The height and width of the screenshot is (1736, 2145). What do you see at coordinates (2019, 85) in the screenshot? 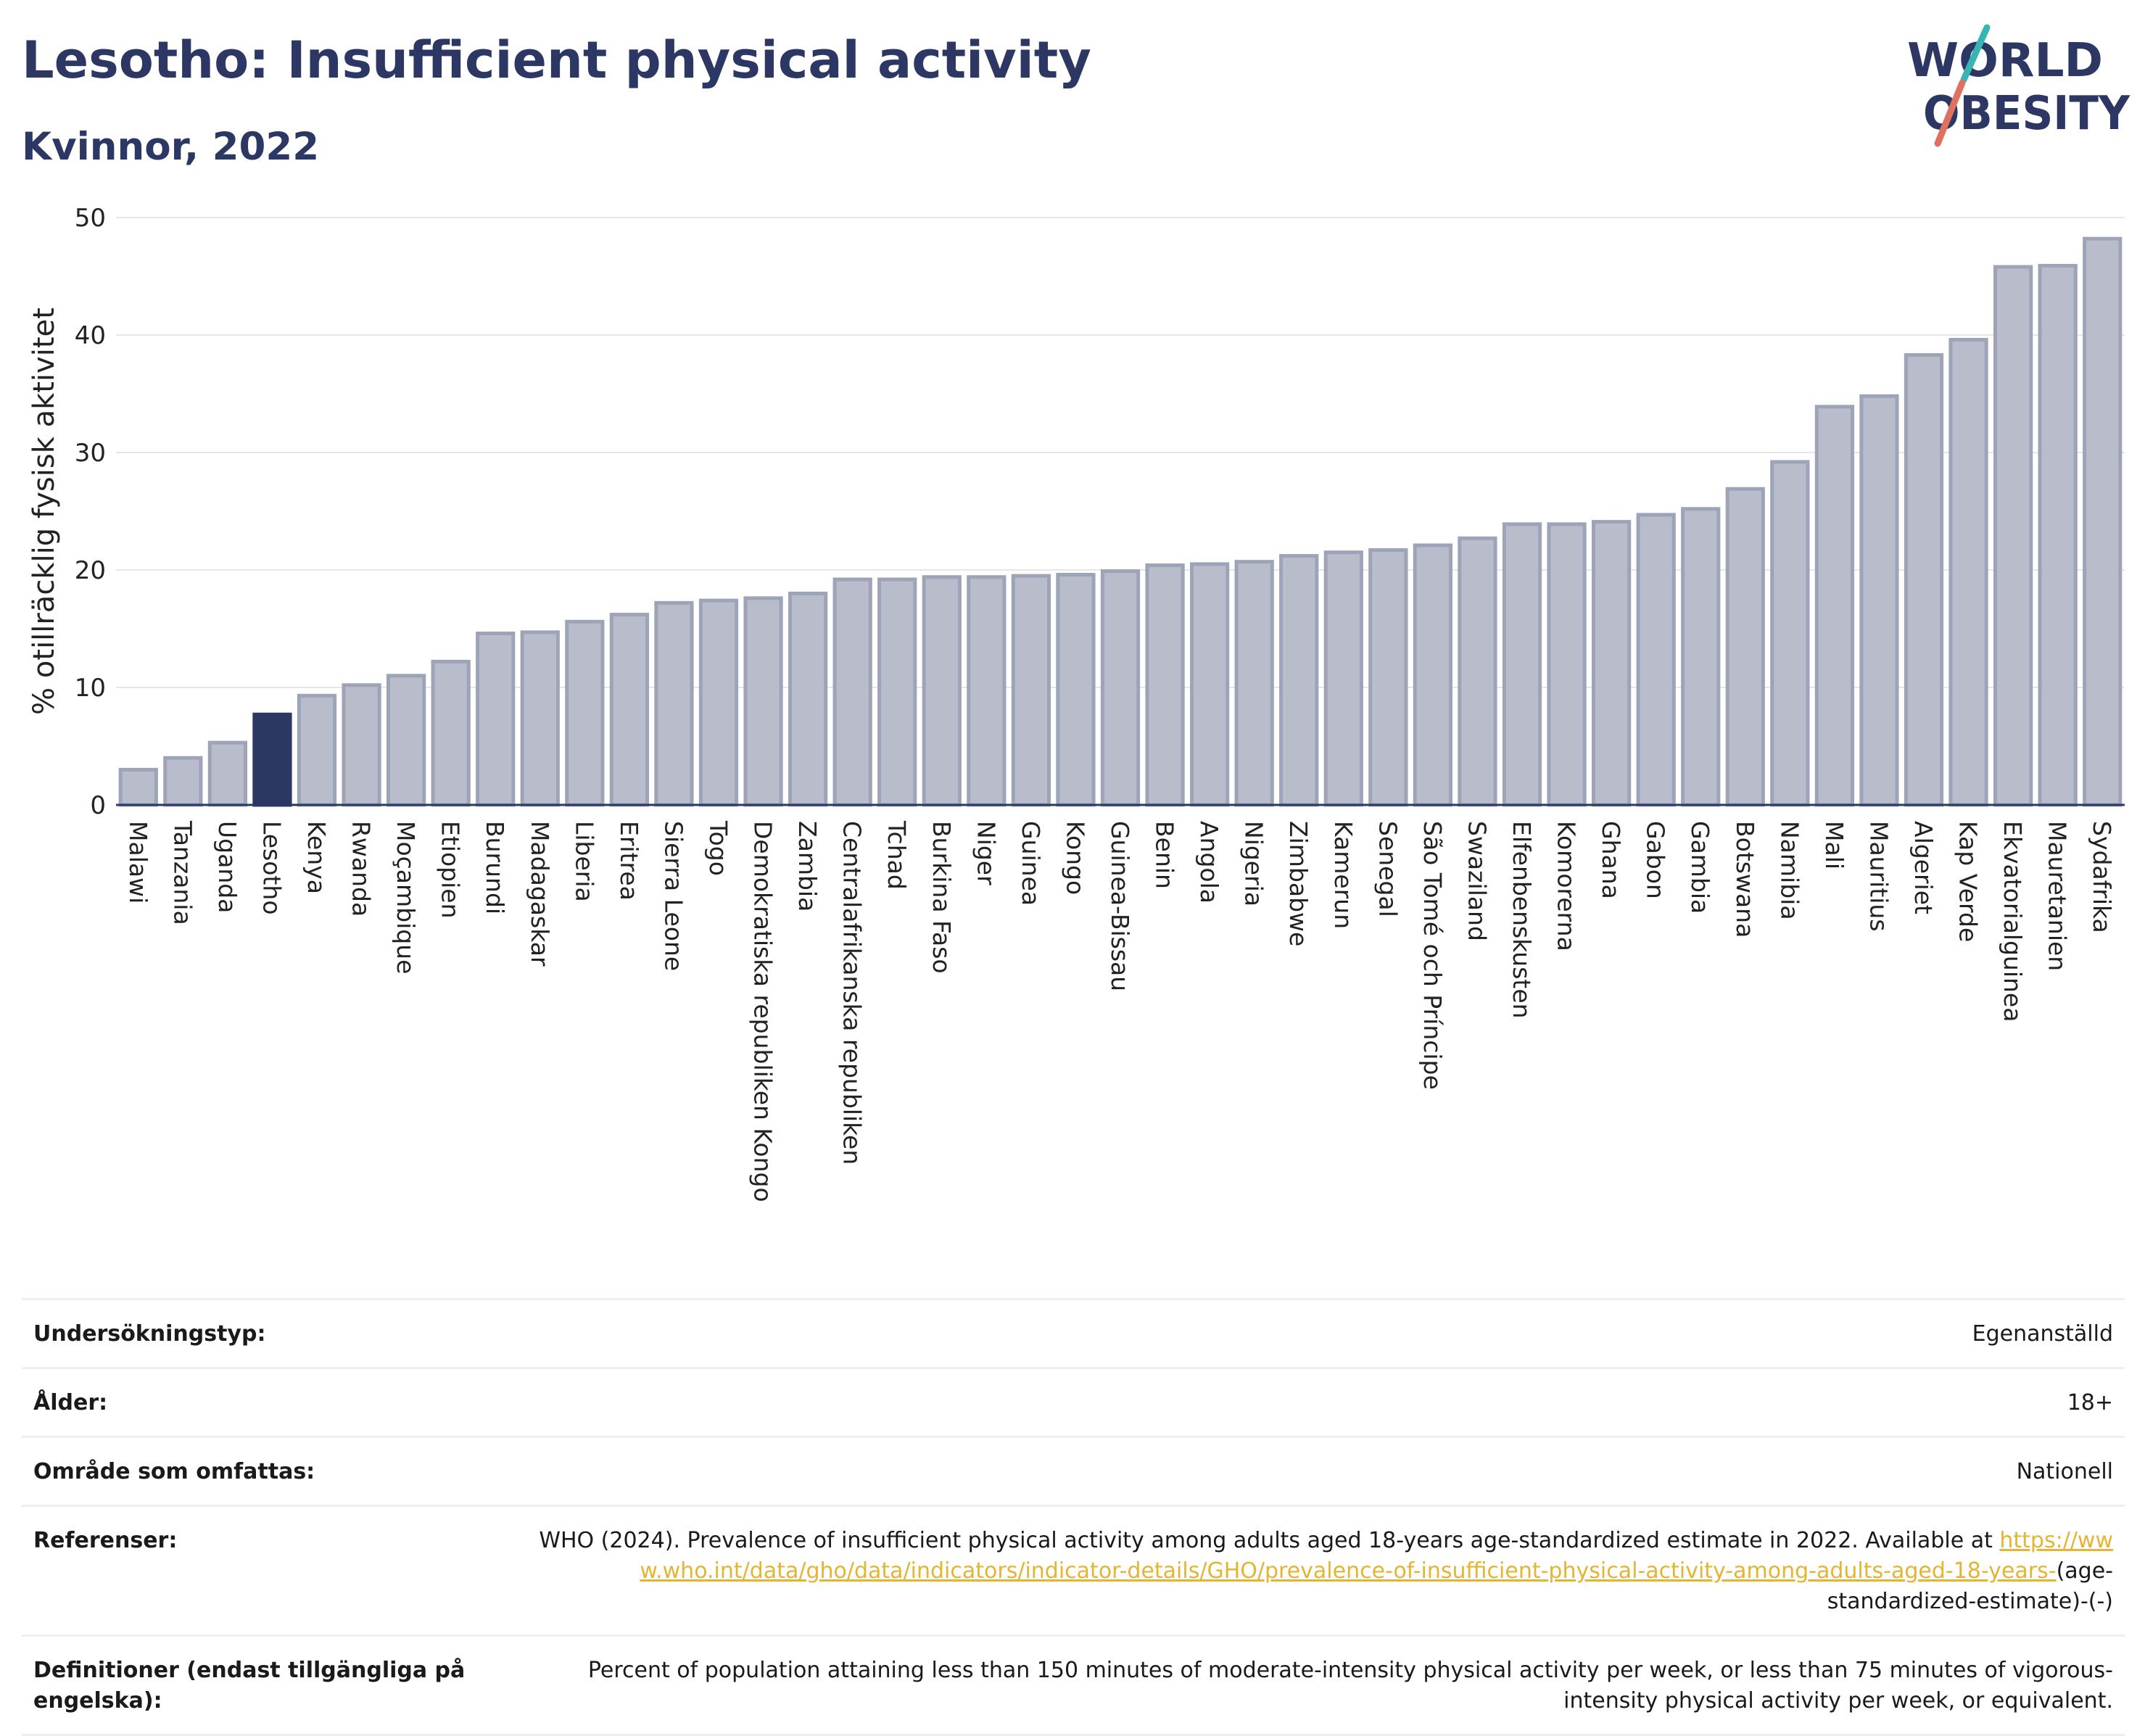
I see `world-obesity-logo: WORLD OBESITY` at bounding box center [2019, 85].